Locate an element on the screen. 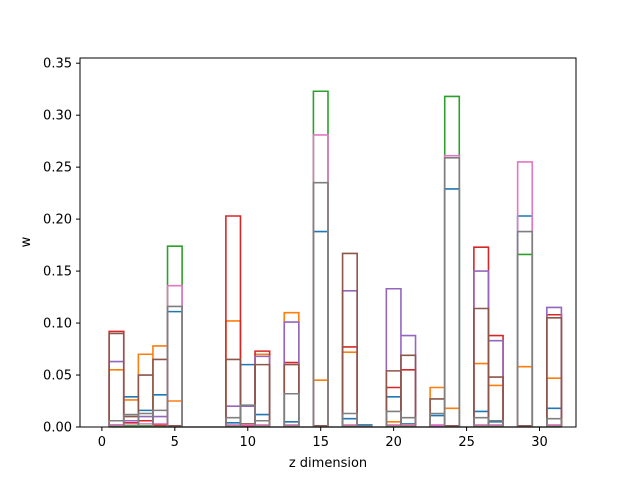  x-axis-label: z dimension is located at coordinates (328, 463).